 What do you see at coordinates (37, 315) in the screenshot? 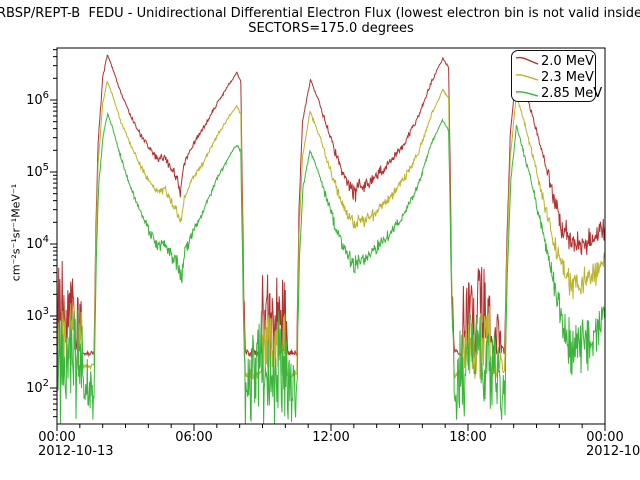
I see `y-tick-label: 10³` at bounding box center [37, 315].